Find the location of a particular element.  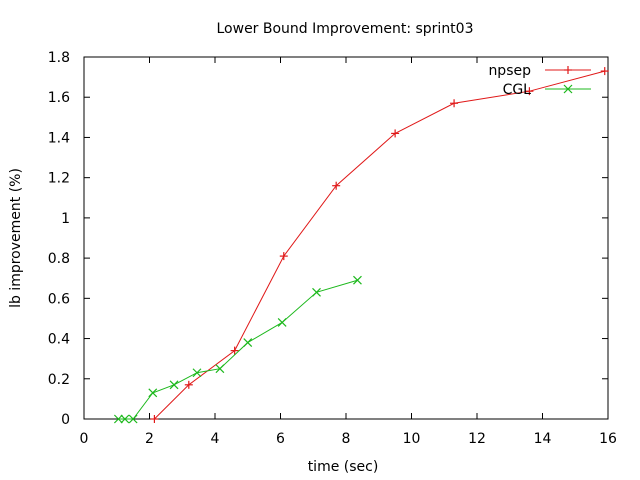

y-tick-label: 0 is located at coordinates (65, 420).